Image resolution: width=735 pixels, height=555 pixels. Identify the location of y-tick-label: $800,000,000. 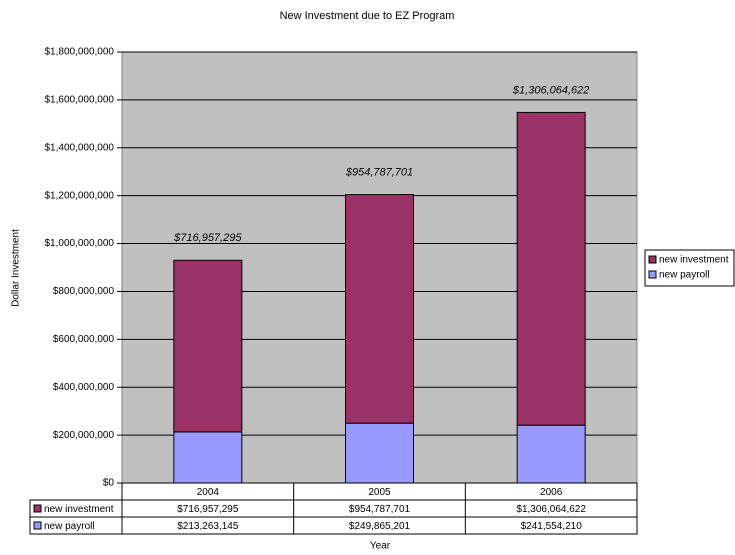
(84, 291).